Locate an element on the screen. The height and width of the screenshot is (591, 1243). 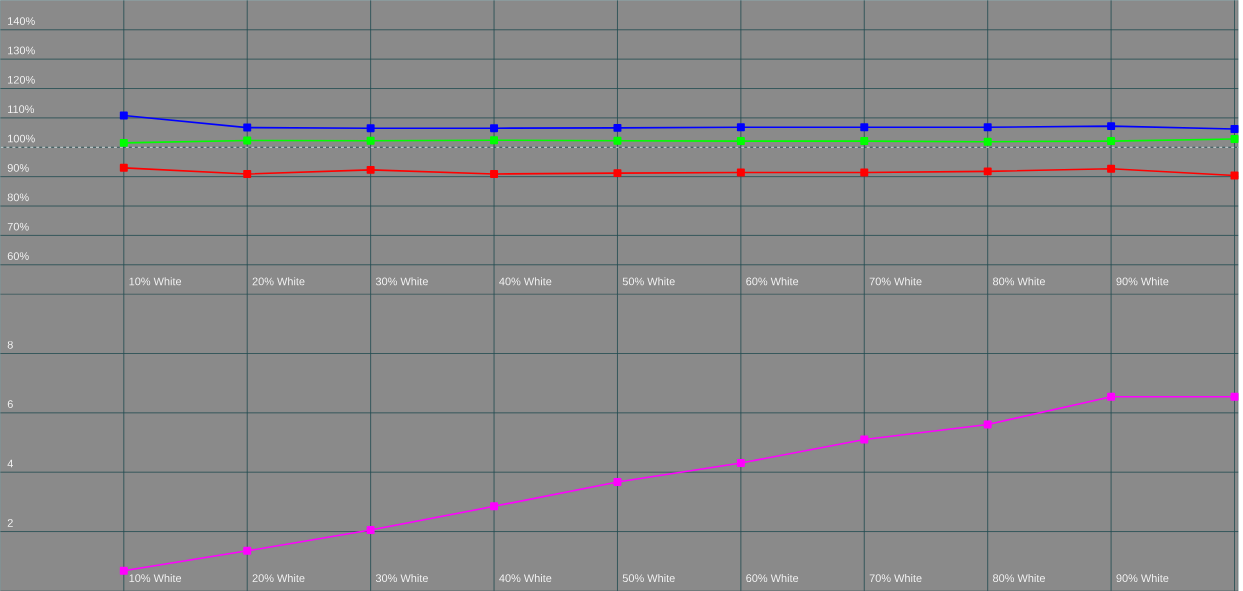
y-tick-label: 100% is located at coordinates (21, 138).